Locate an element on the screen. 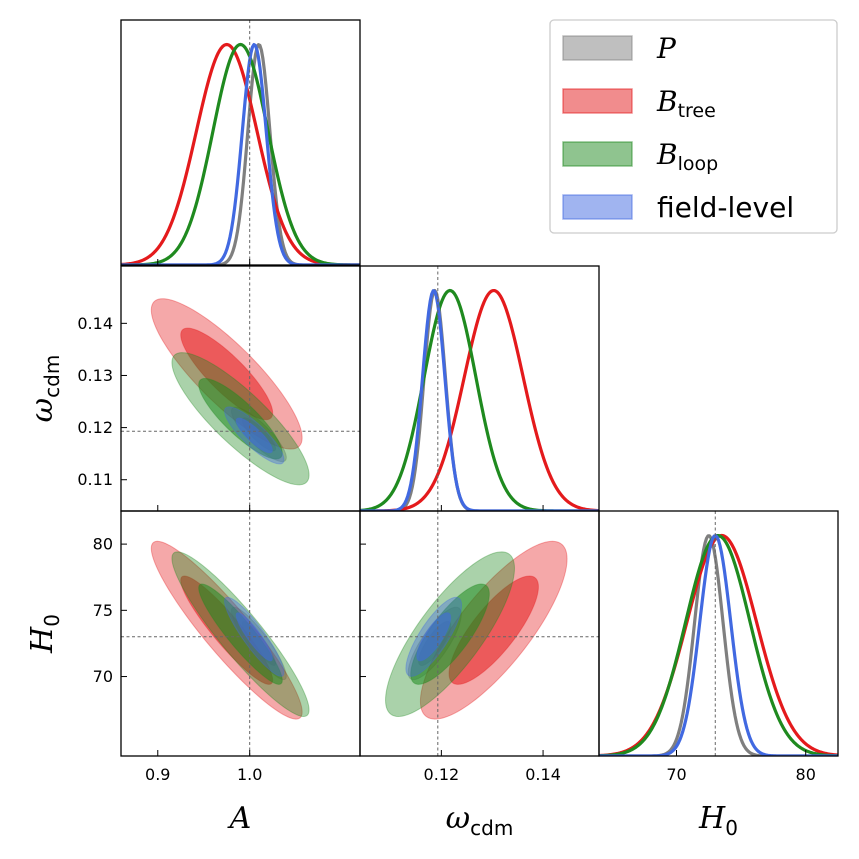 This screenshot has width=859, height=859. marginal-curve-A-field-level is located at coordinates (240, 153).